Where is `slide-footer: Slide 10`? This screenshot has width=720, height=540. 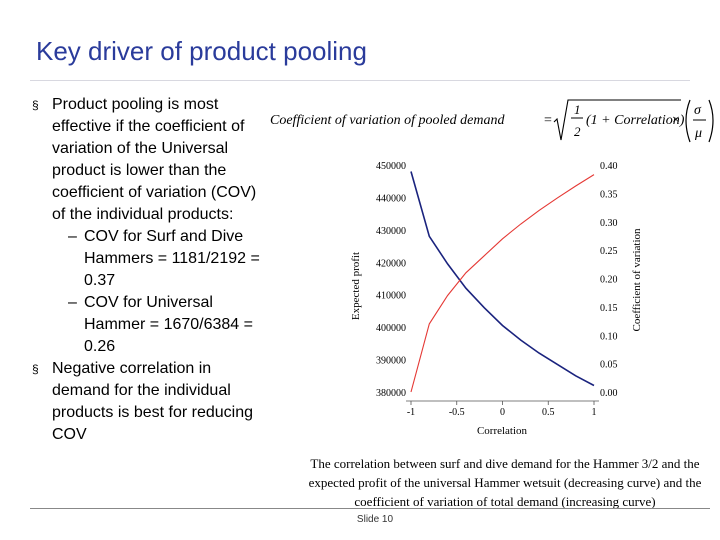 slide-footer: Slide 10 is located at coordinates (360, 519).